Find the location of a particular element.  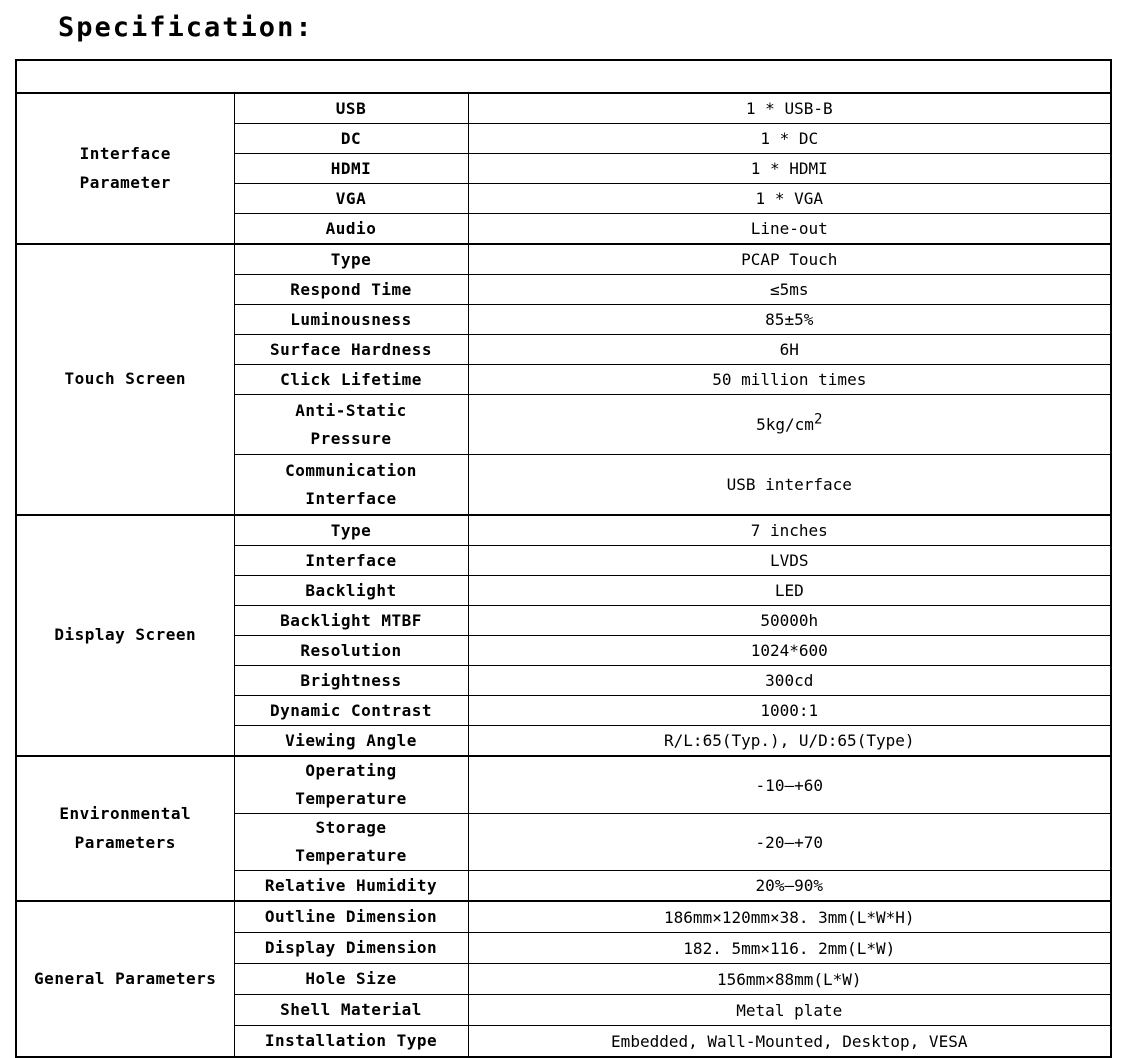

table-row: Storage Temperature -20—+70 is located at coordinates (564, 842).